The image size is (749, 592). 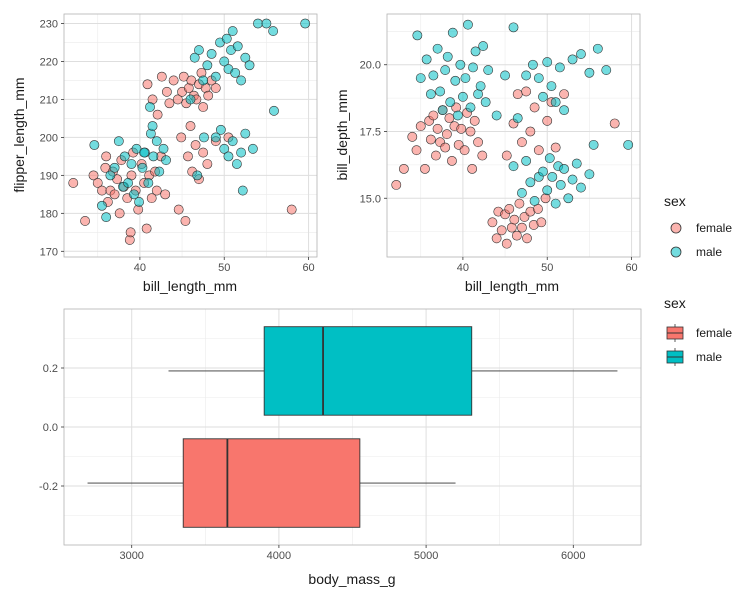 I want to click on legend-label-male: male, so click(x=709, y=357).